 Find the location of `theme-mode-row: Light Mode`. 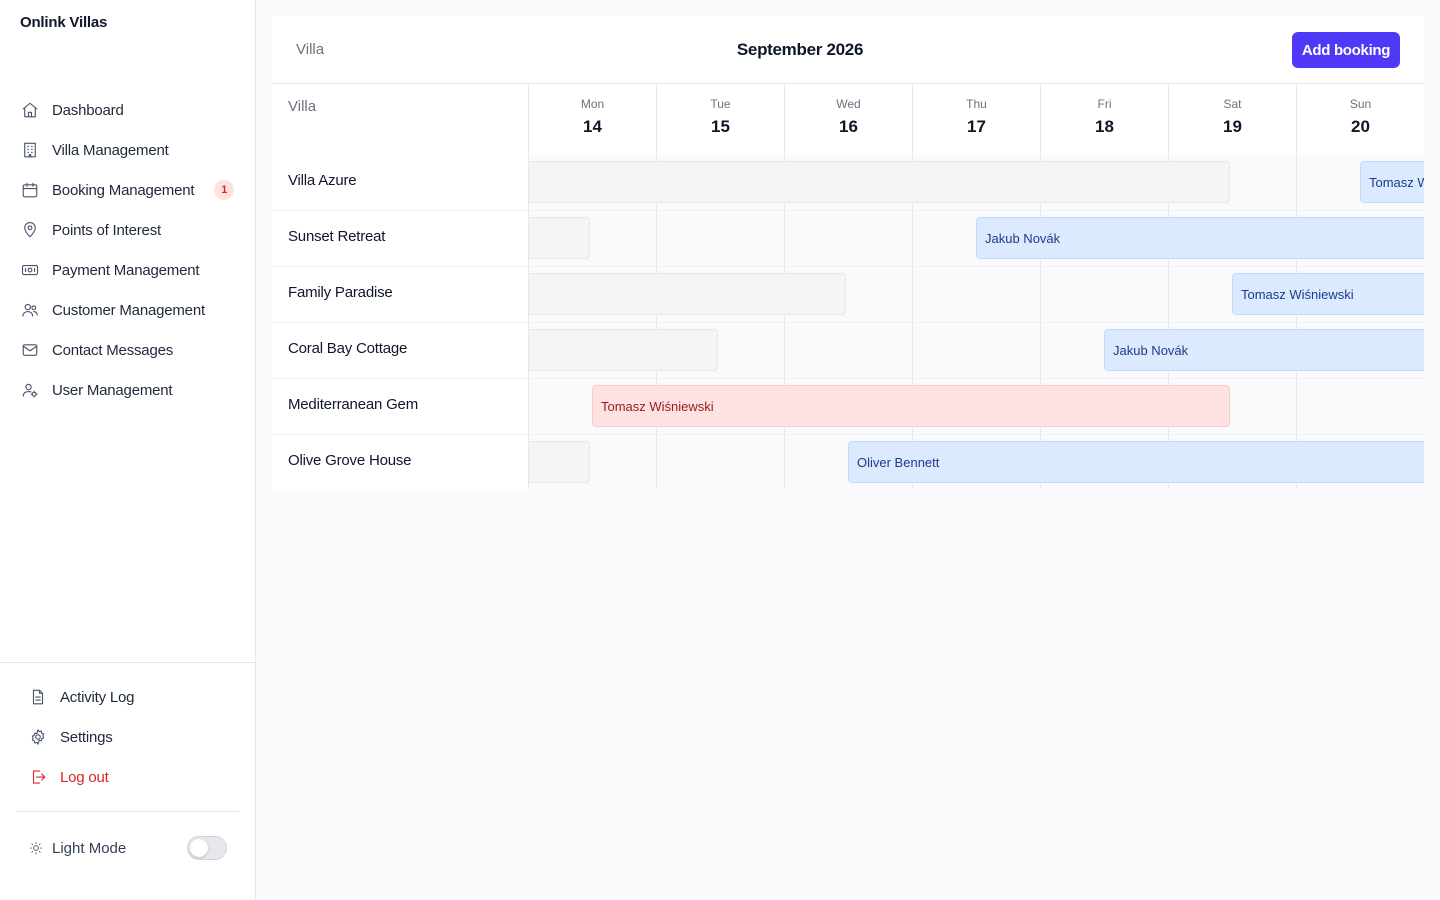

theme-mode-row: Light Mode is located at coordinates (128, 848).